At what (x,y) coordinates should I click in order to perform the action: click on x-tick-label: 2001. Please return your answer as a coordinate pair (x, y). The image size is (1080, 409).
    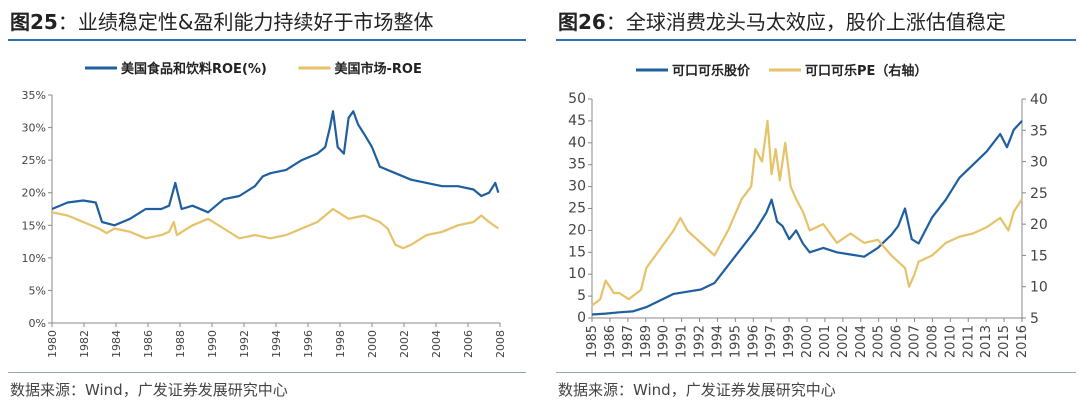
    Looking at the image, I should click on (825, 341).